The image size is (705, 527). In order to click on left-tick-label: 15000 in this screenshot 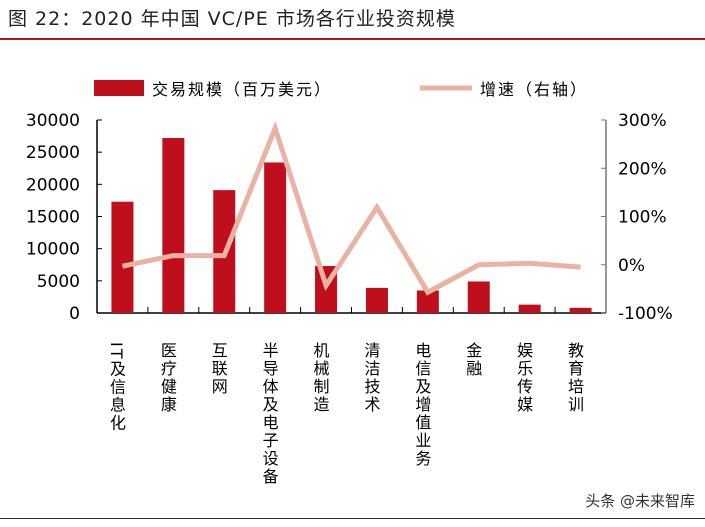, I will do `click(53, 218)`.